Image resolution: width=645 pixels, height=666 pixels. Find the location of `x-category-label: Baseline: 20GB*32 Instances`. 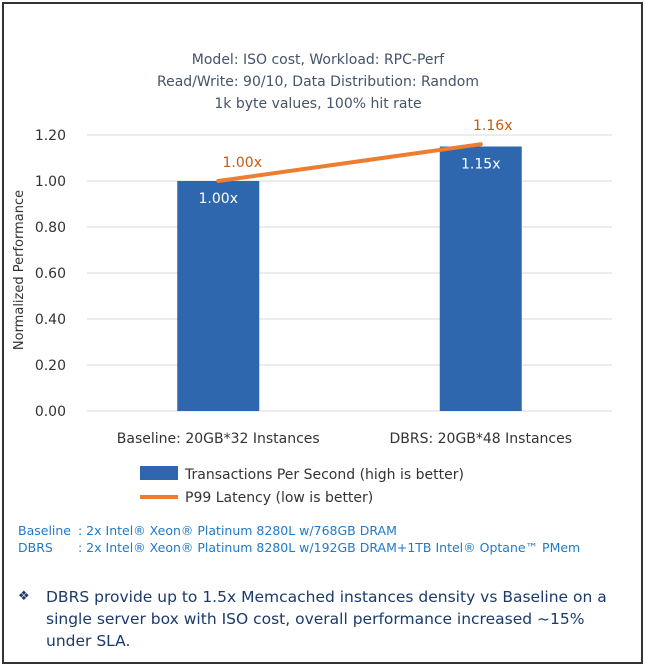

x-category-label: Baseline: 20GB*32 Instances is located at coordinates (218, 439).